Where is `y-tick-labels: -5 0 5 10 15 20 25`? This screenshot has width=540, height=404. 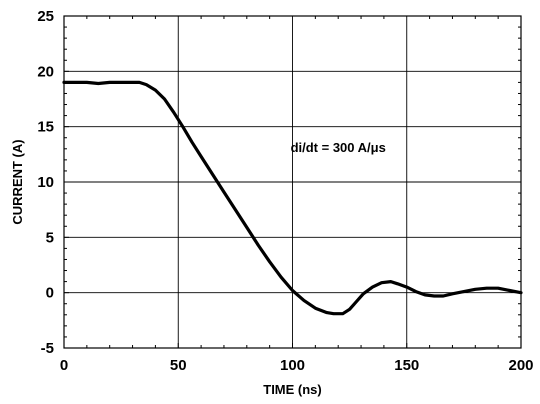
y-tick-labels: -5 0 5 10 15 20 25 is located at coordinates (45, 182).